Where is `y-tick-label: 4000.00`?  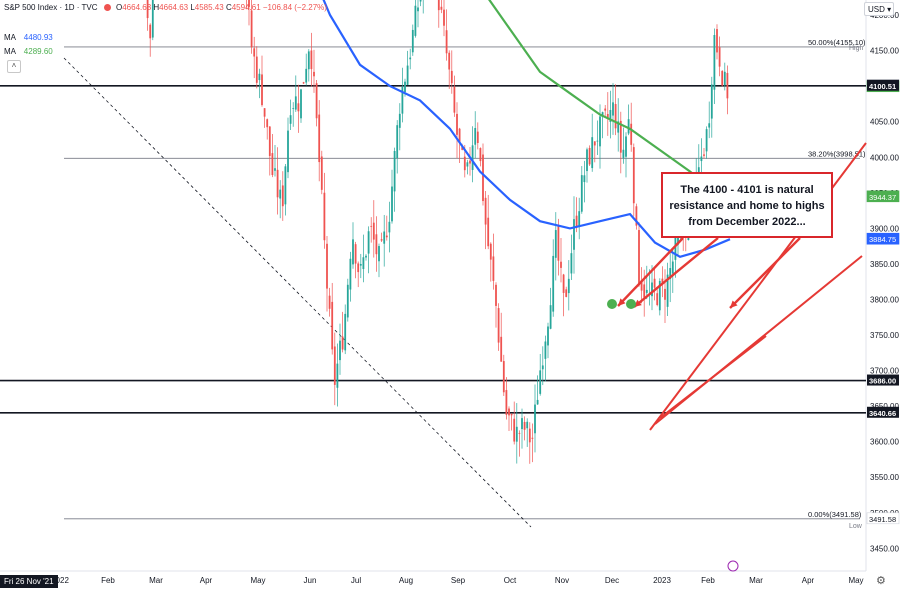
y-tick-label: 4000.00 is located at coordinates (884, 157).